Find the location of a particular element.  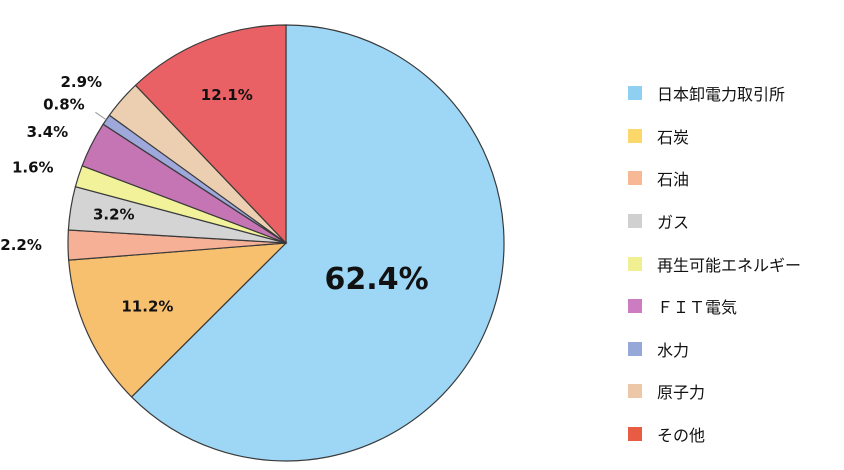

data-label-7: 0.8% is located at coordinates (64, 104).